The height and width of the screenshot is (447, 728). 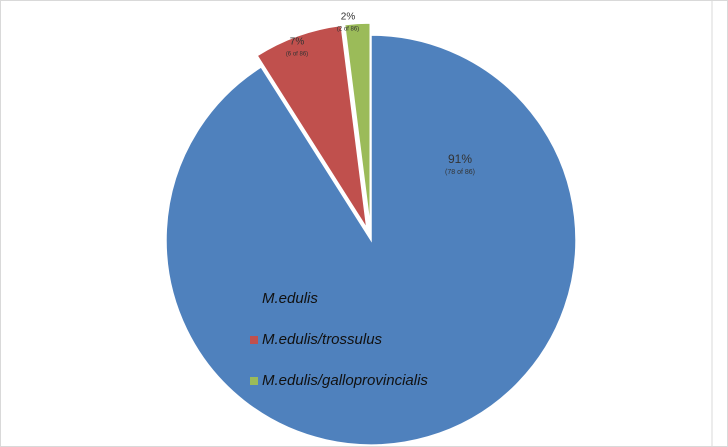 I want to click on slice-percent-label: 7%, so click(x=297, y=42).